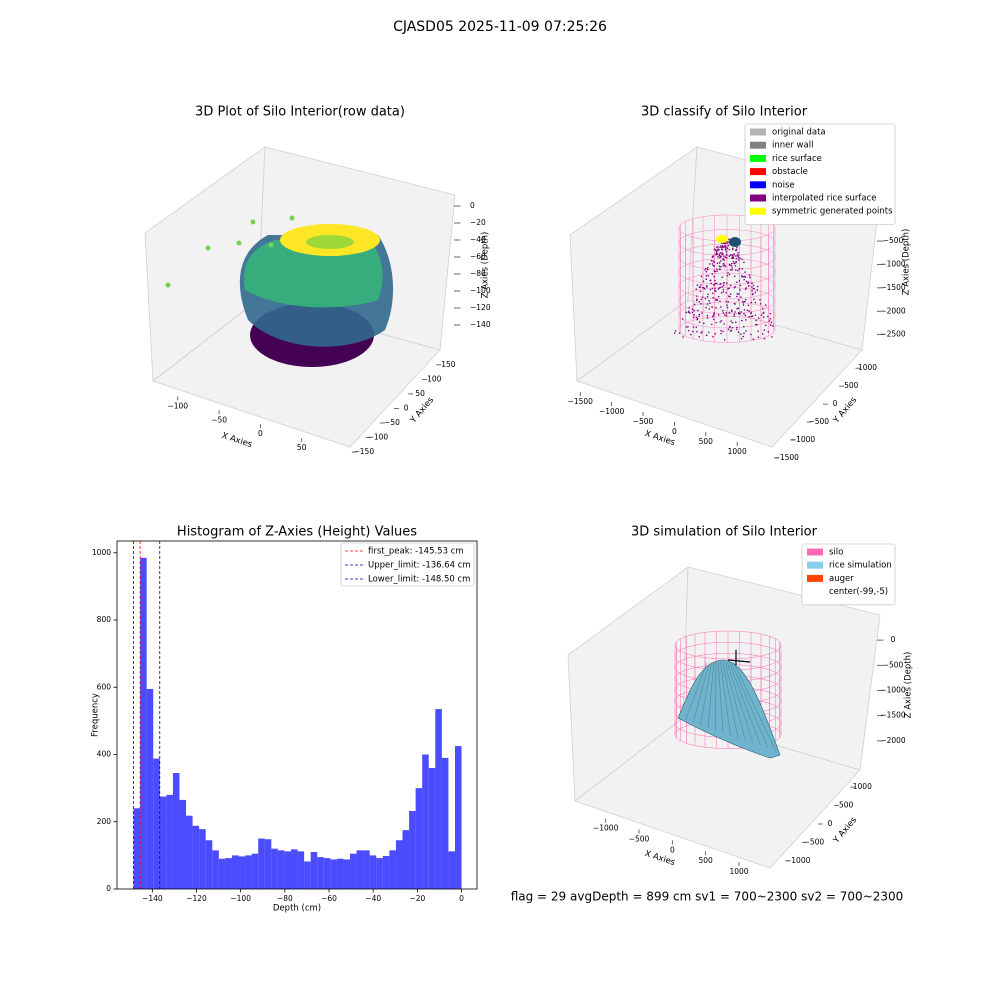 The height and width of the screenshot is (1000, 1000). I want to click on x-tick-label: 50, so click(302, 447).